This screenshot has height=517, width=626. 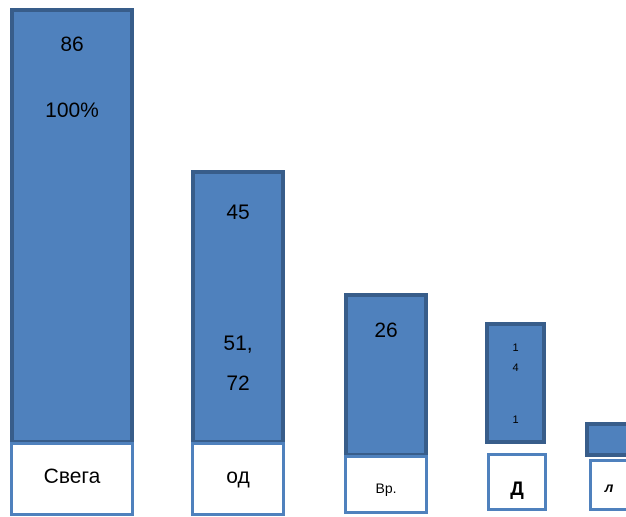 I want to click on label: л, so click(x=609, y=487).